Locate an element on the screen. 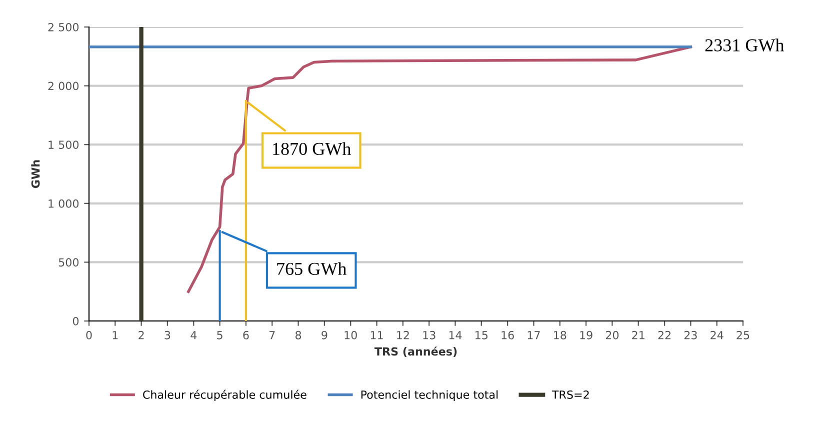 The height and width of the screenshot is (430, 831). annotation: 765 GWh is located at coordinates (311, 269).